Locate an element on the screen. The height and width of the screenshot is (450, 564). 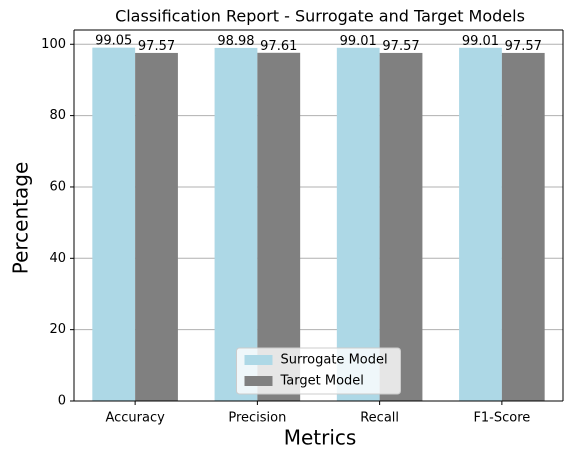
x-tick-label: Precision is located at coordinates (257, 418).